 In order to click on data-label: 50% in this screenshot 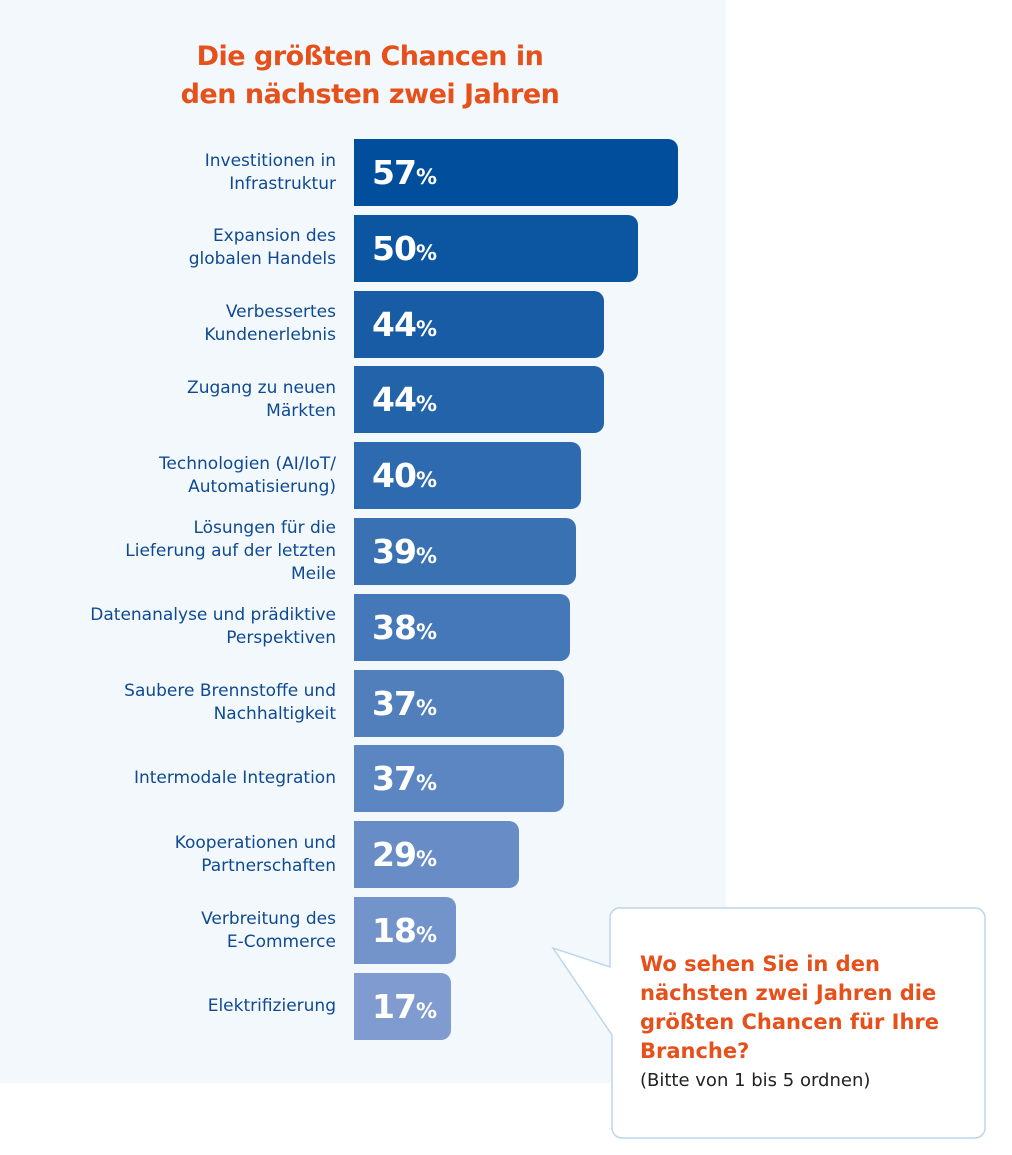, I will do `click(404, 248)`.